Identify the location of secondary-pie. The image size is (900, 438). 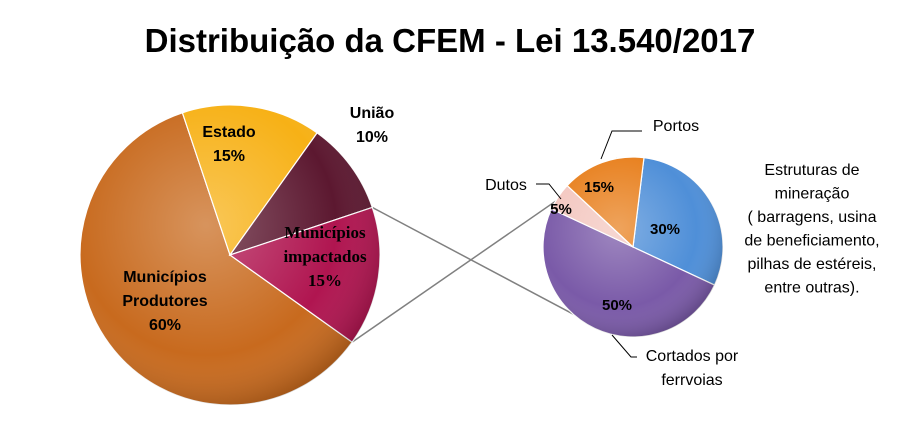
(633, 247).